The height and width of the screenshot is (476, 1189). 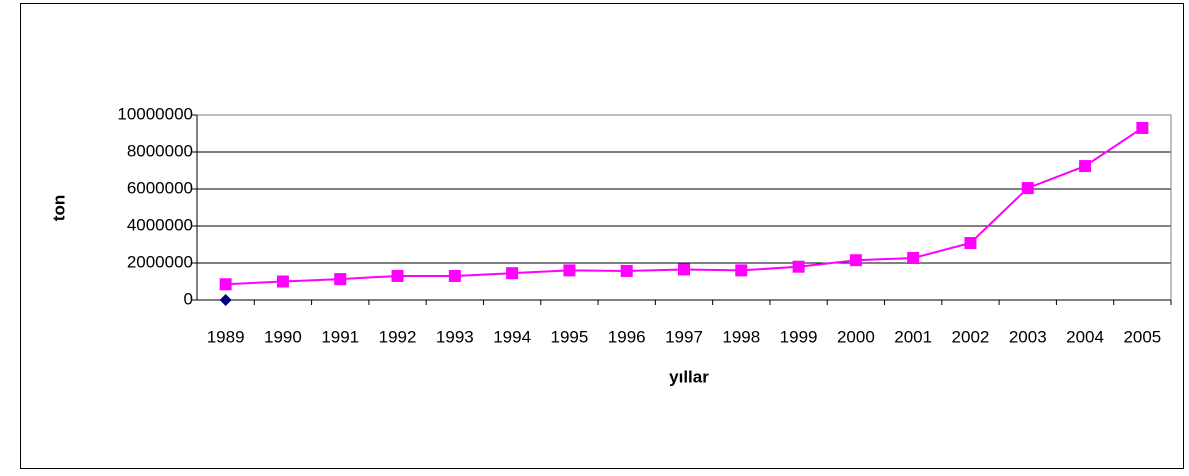 I want to click on x-axis-label: yıllar, so click(x=689, y=376).